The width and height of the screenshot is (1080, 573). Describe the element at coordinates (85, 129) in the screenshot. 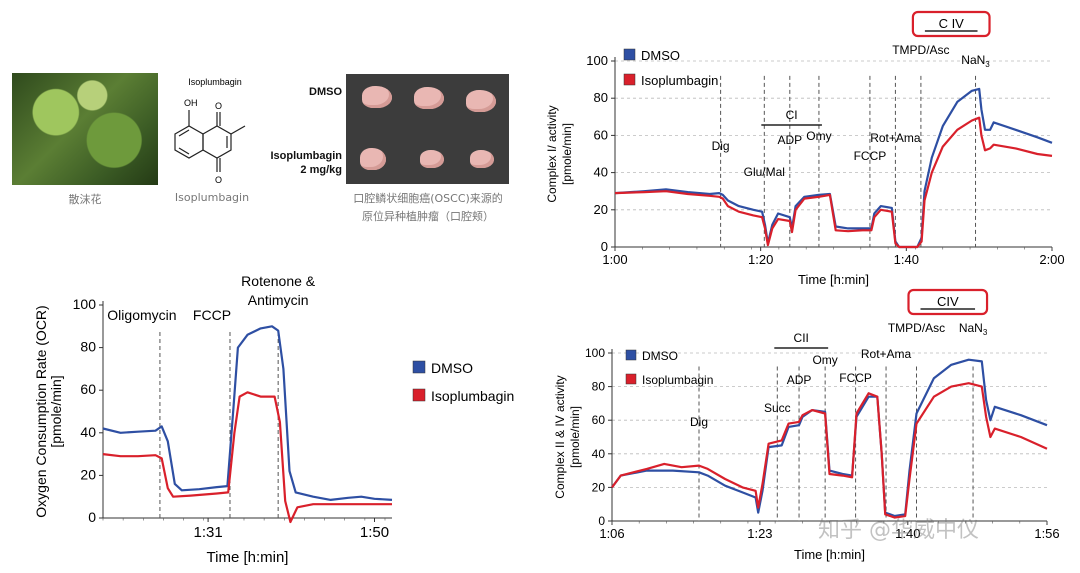

I see `plant-photo` at that location.